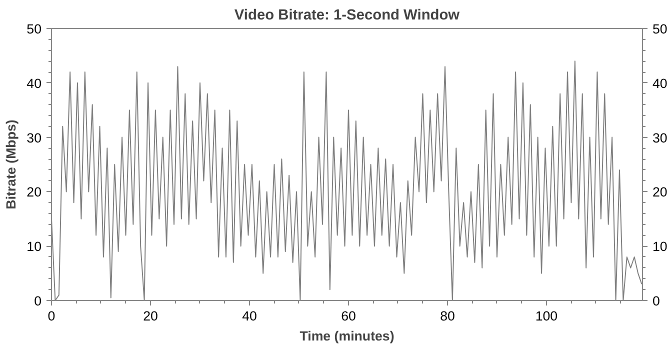 The image size is (670, 346). What do you see at coordinates (447, 316) in the screenshot?
I see `x-tick-label: 80` at bounding box center [447, 316].